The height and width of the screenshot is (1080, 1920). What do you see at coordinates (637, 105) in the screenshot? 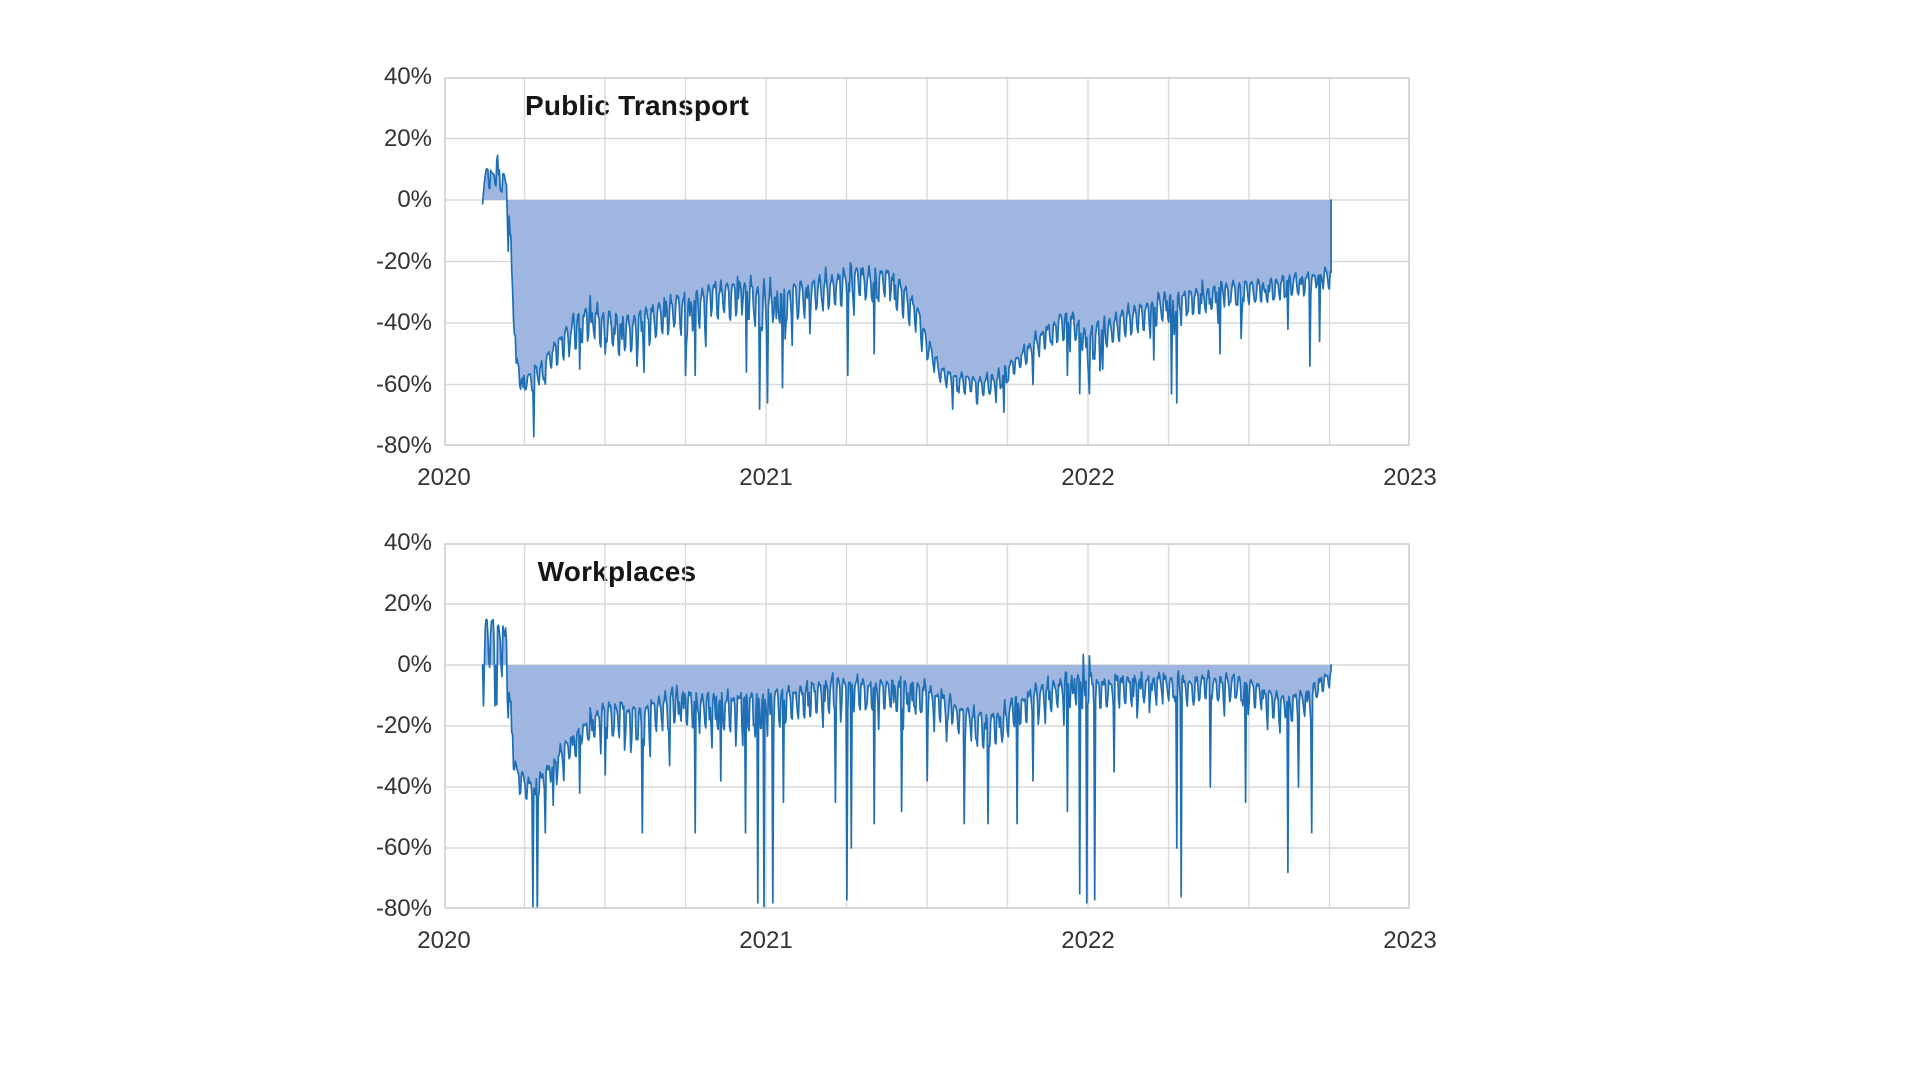
I see `chart-title: Public Transport` at bounding box center [637, 105].